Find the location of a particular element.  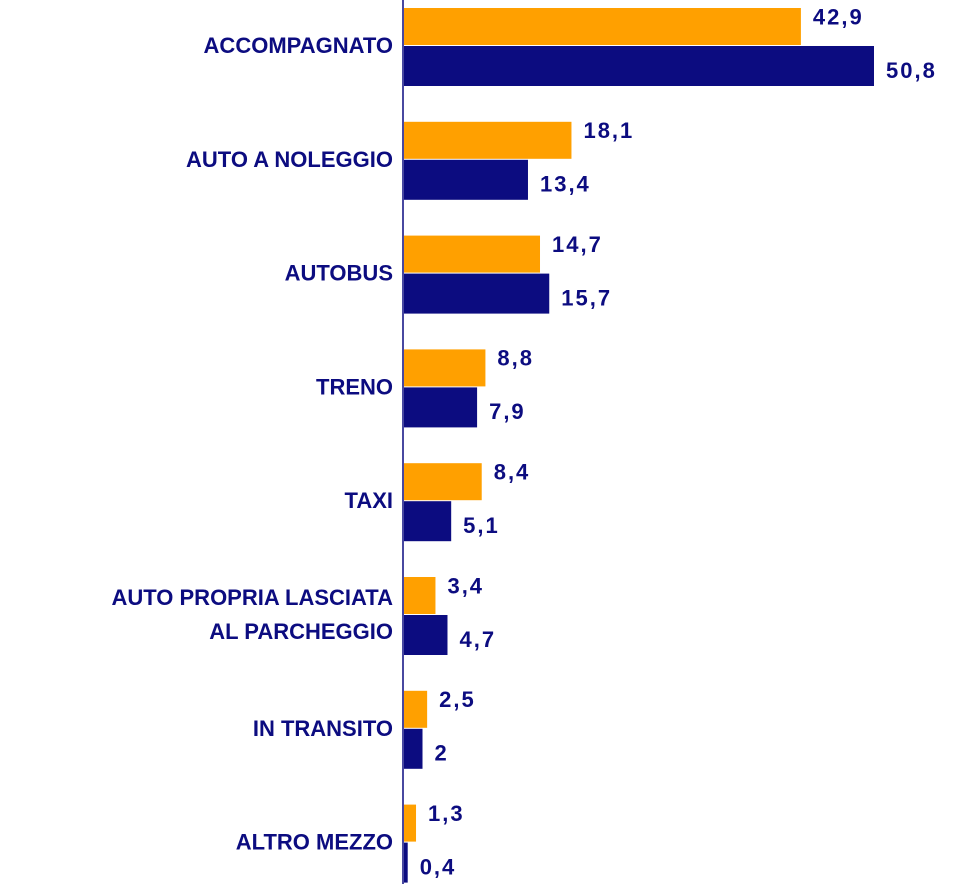

value-label: 14,7 is located at coordinates (577, 244).